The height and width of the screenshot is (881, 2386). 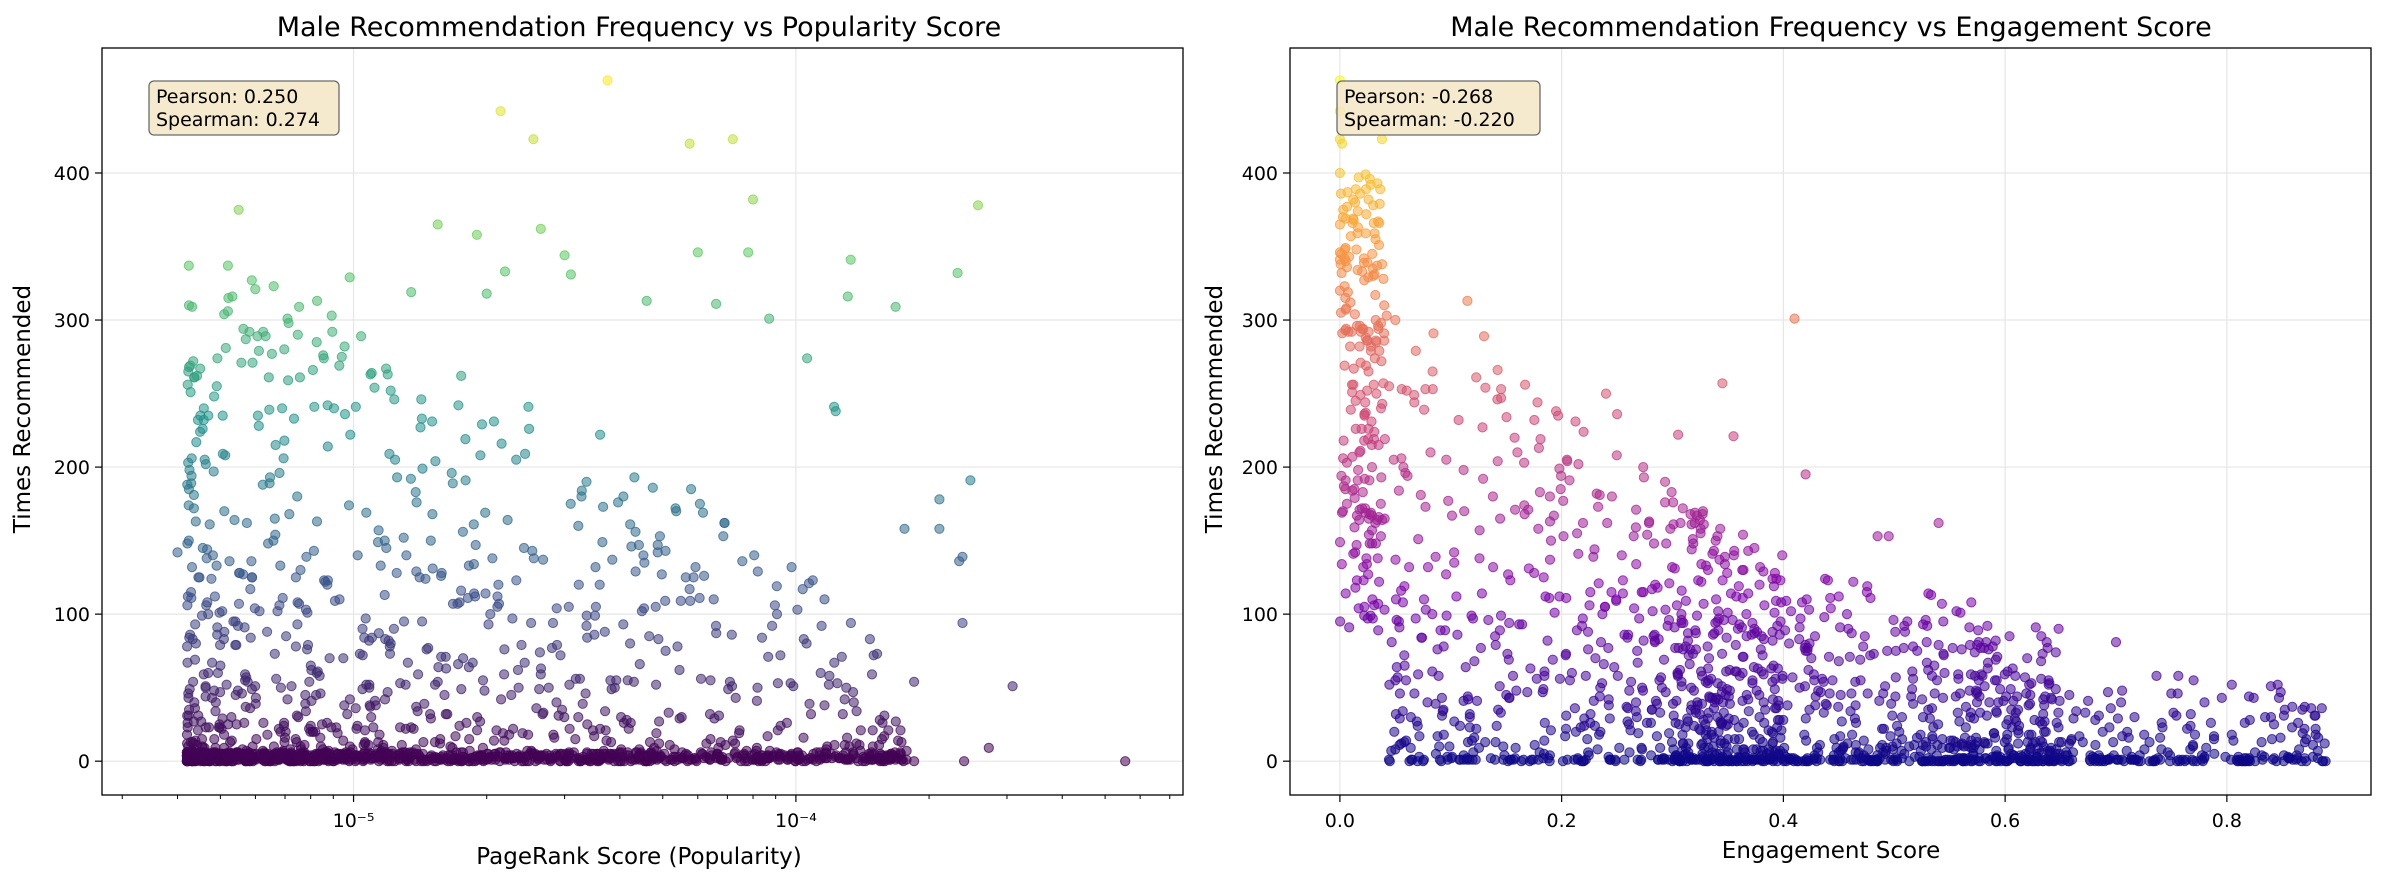 What do you see at coordinates (638, 857) in the screenshot?
I see `left-chart-xlabel: PageRank Score (Popularity)` at bounding box center [638, 857].